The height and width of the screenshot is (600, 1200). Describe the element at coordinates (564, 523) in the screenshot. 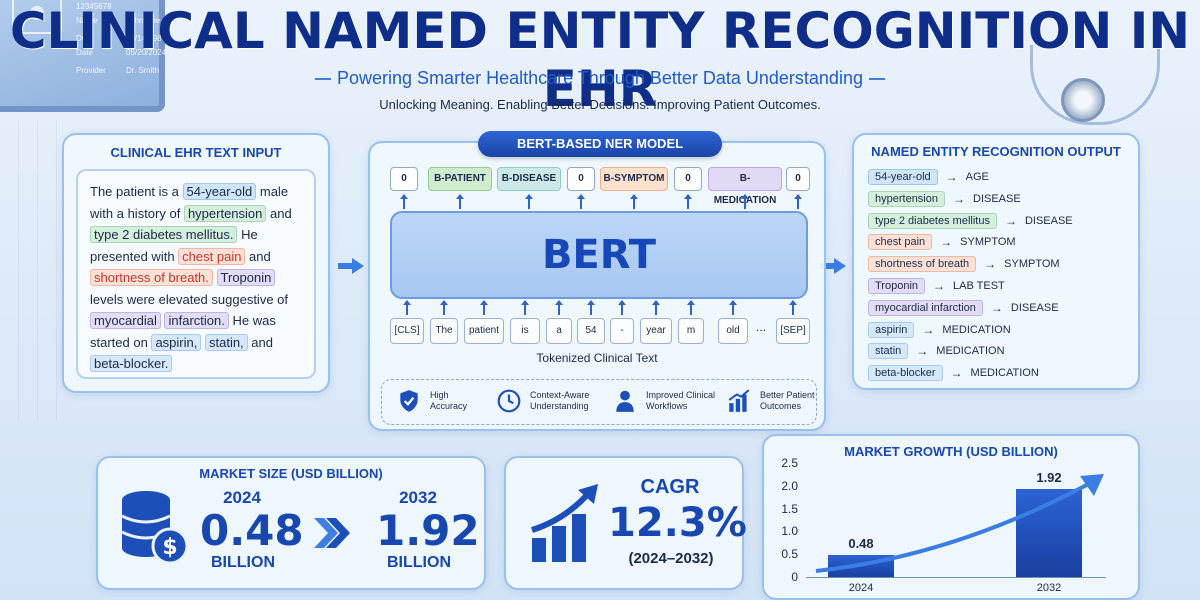

I see `growth-arrow-icon` at that location.